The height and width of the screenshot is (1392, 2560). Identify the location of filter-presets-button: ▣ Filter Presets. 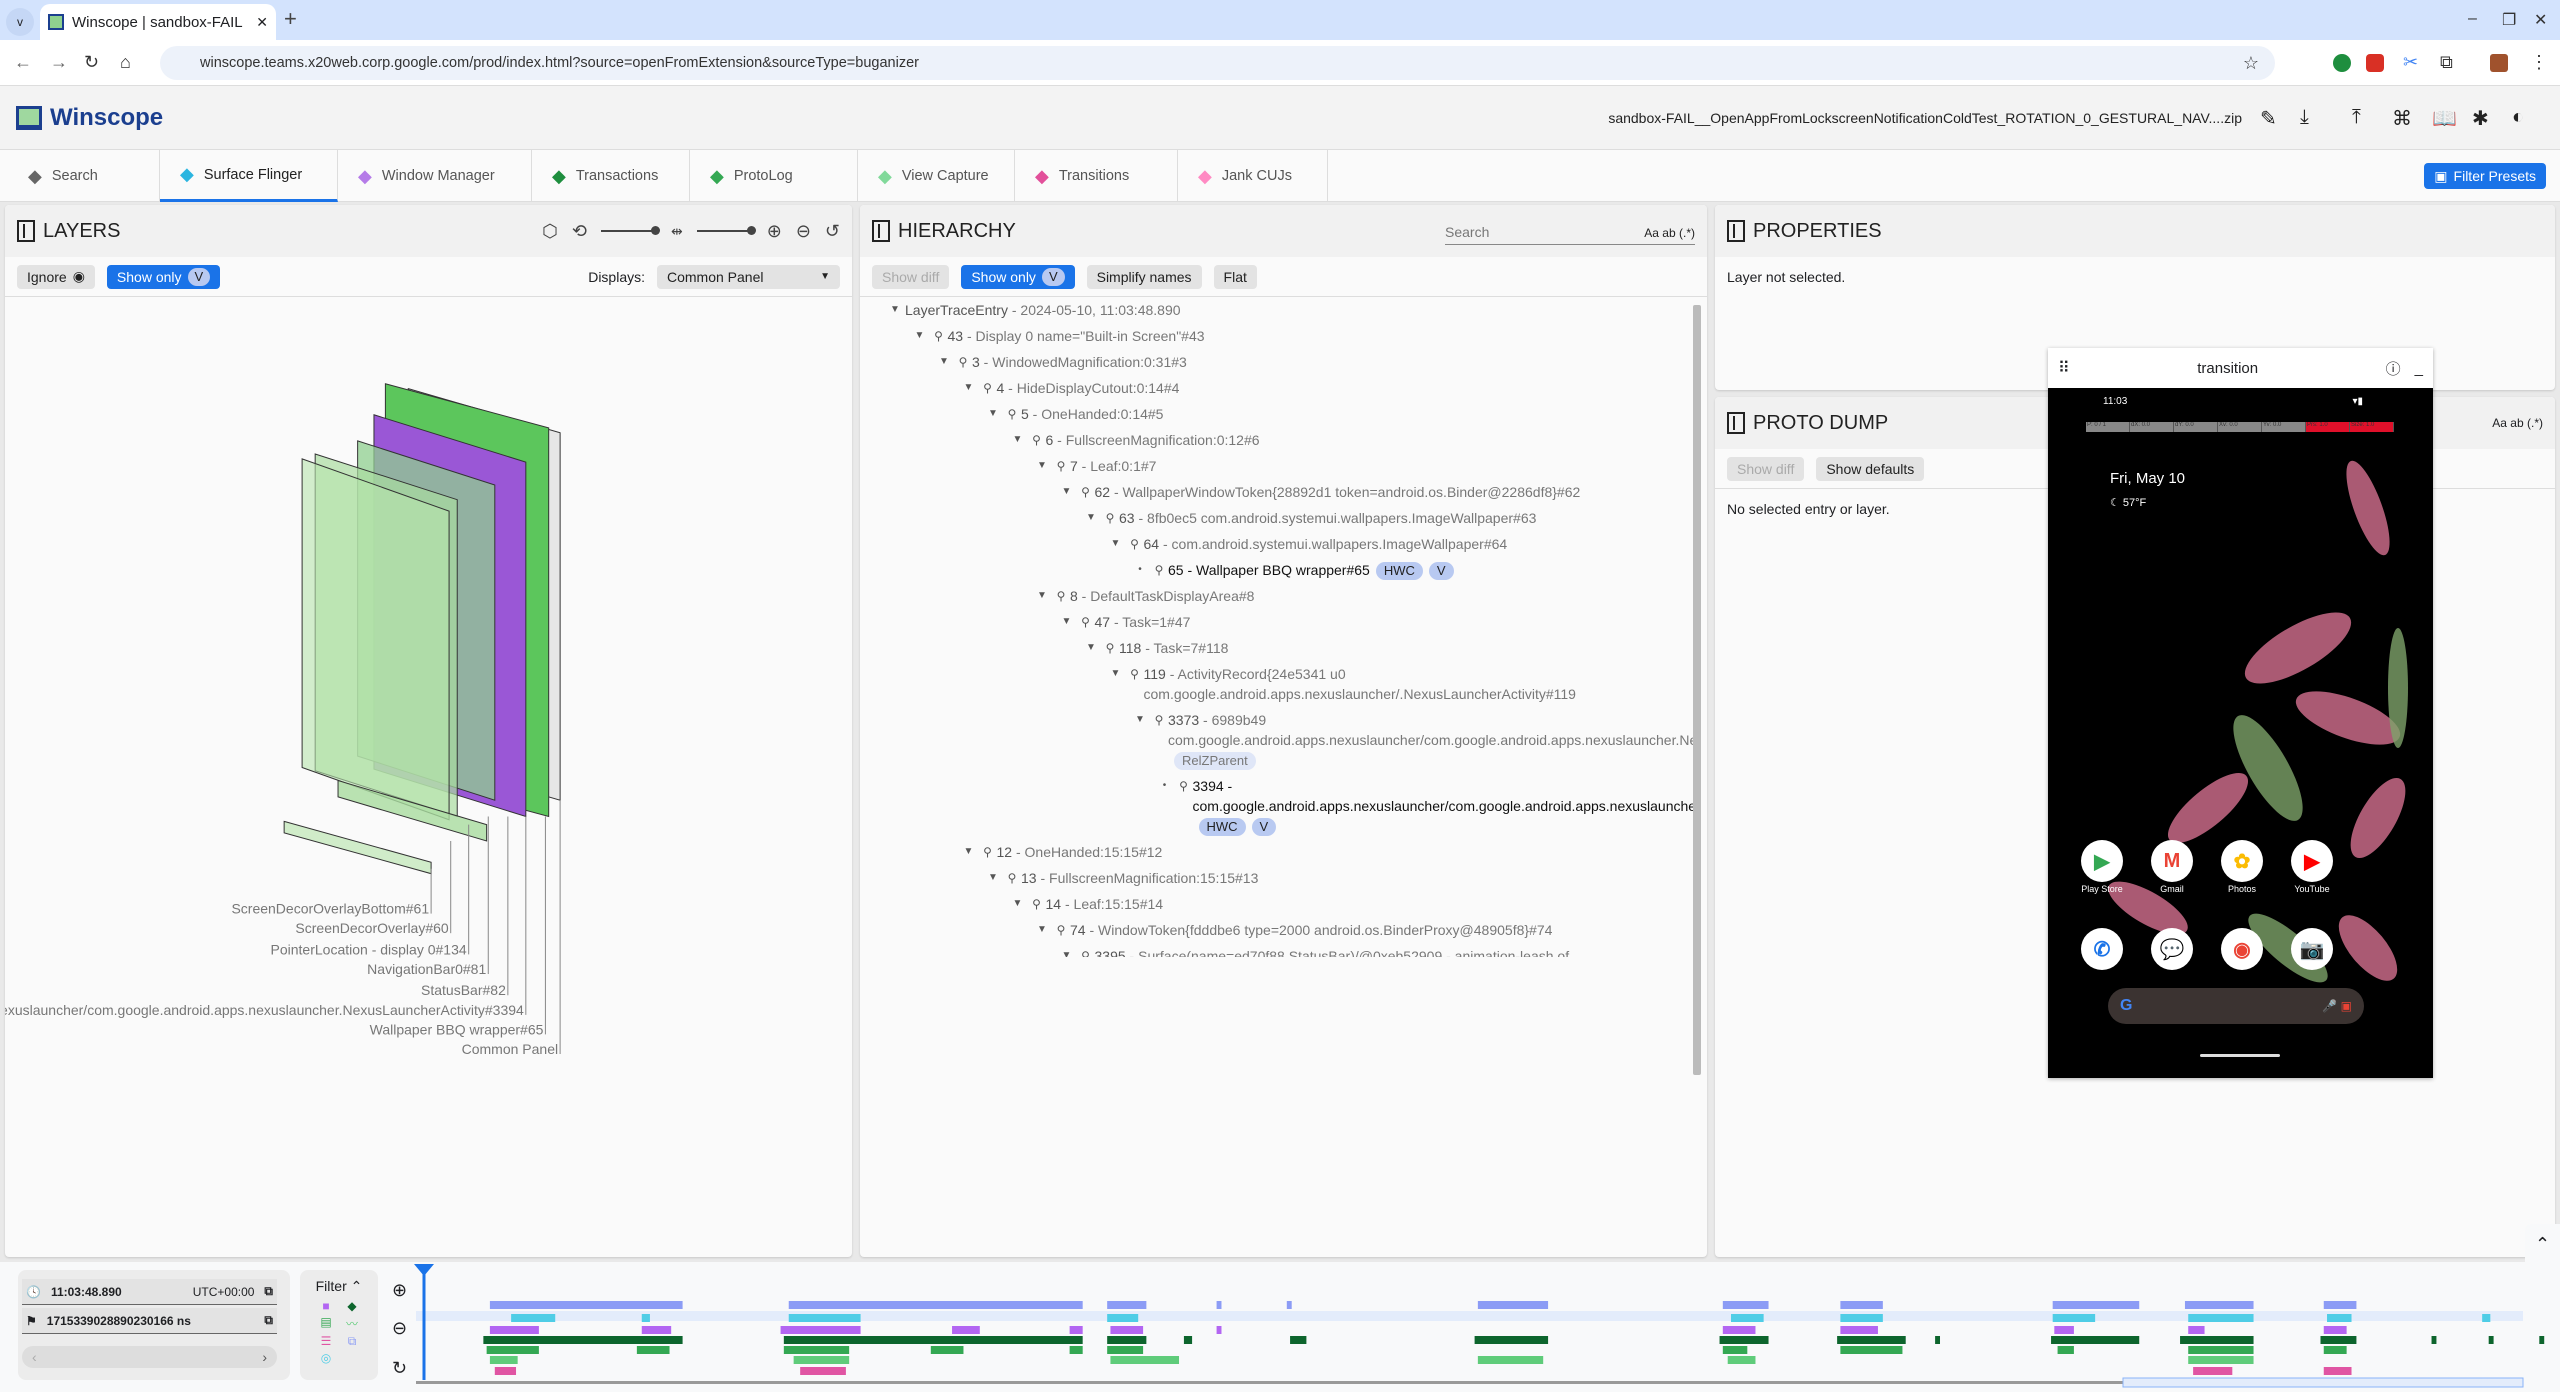
(2485, 176).